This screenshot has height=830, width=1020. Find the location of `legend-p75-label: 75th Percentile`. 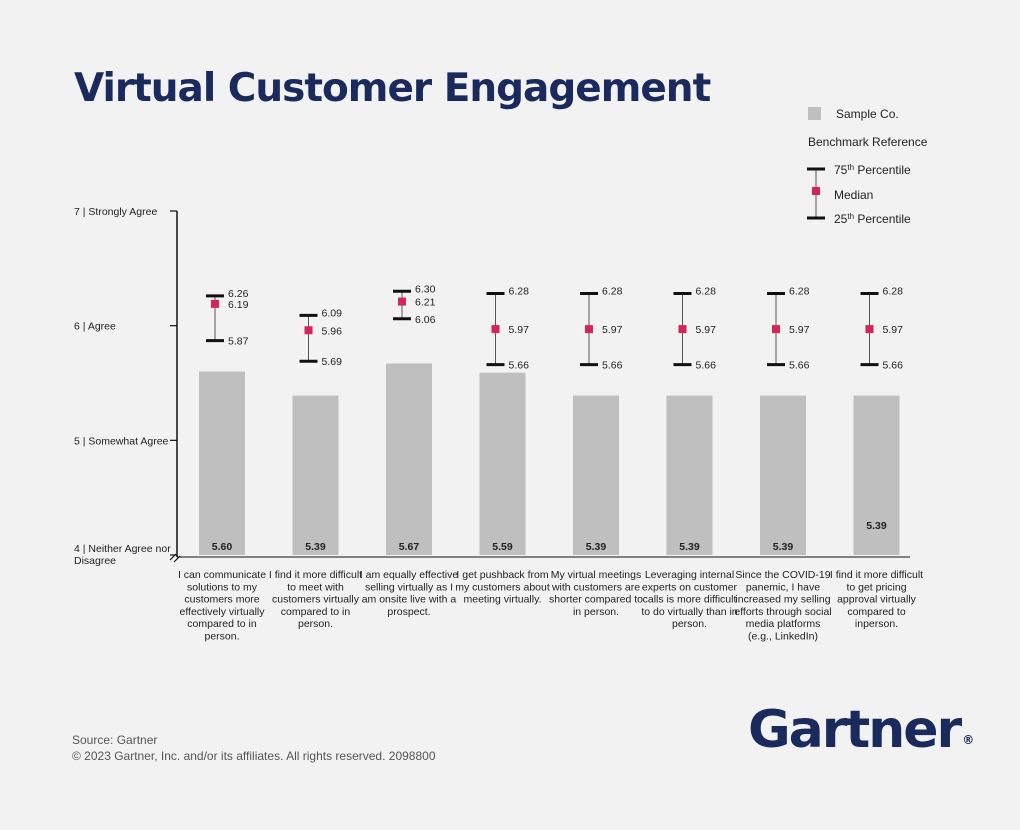

legend-p75-label: 75th Percentile is located at coordinates (872, 170).